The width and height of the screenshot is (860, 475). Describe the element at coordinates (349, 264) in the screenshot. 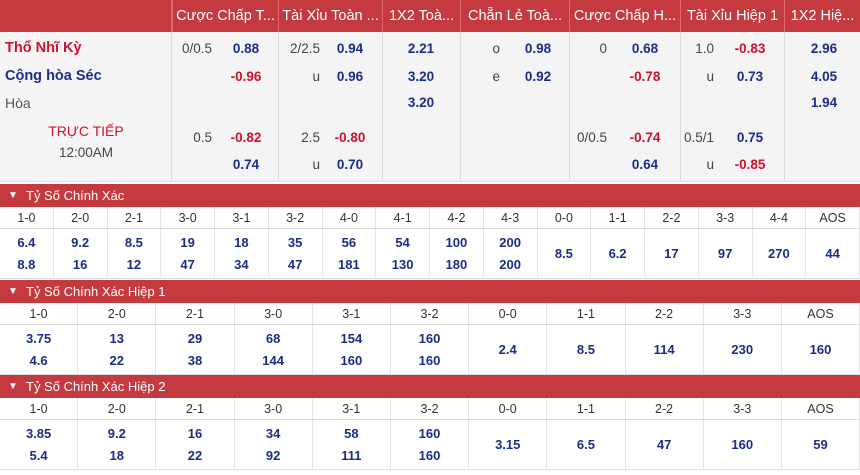

I see `score-odds: 181` at that location.